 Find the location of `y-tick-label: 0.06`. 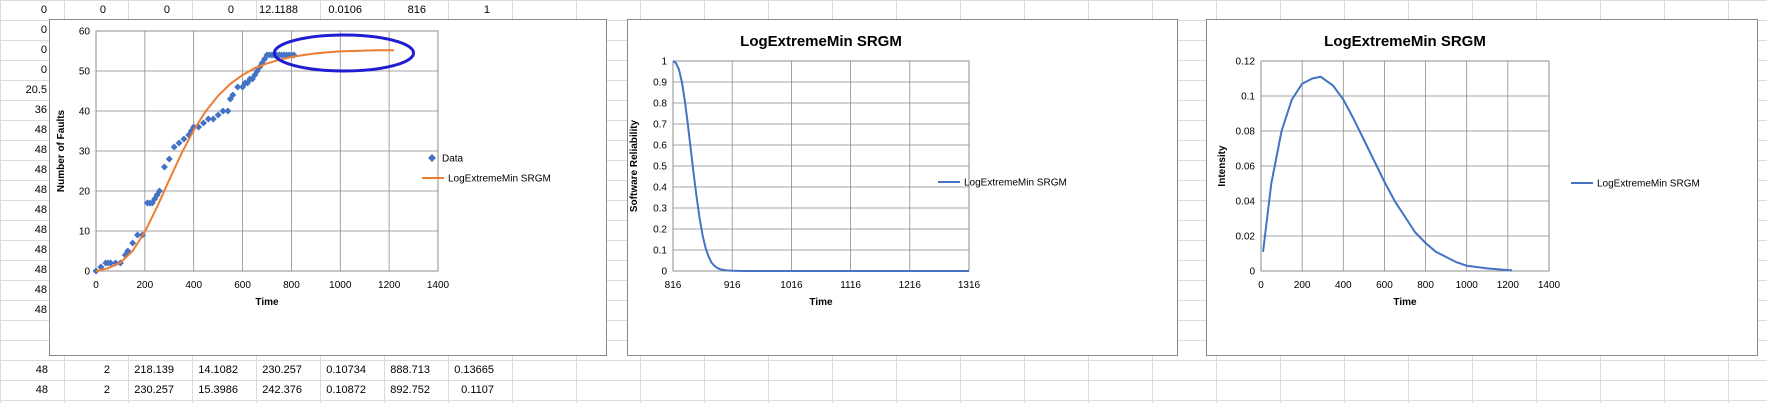

y-tick-label: 0.06 is located at coordinates (1246, 167).